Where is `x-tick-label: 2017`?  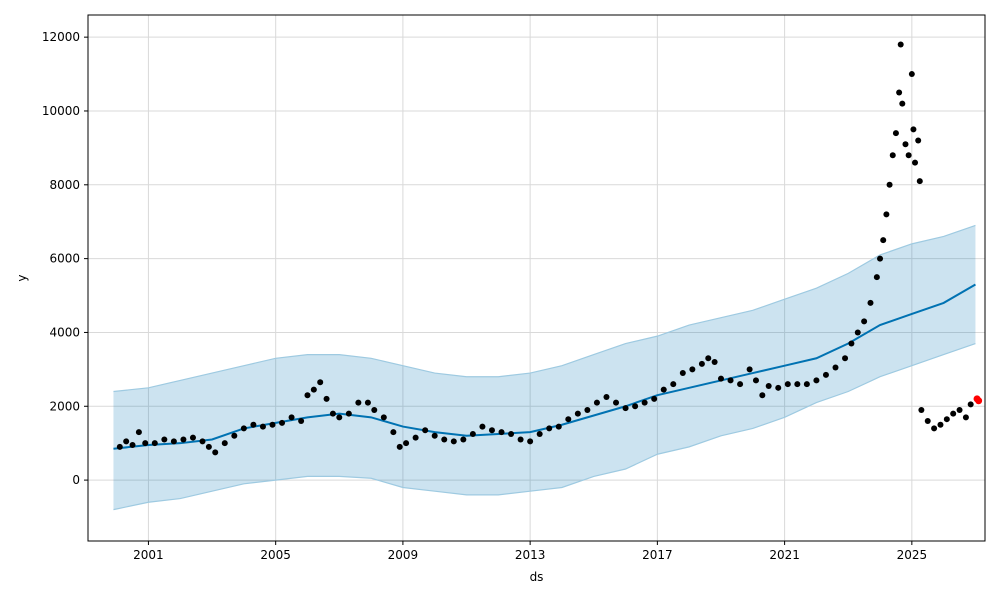 x-tick-label: 2017 is located at coordinates (657, 555).